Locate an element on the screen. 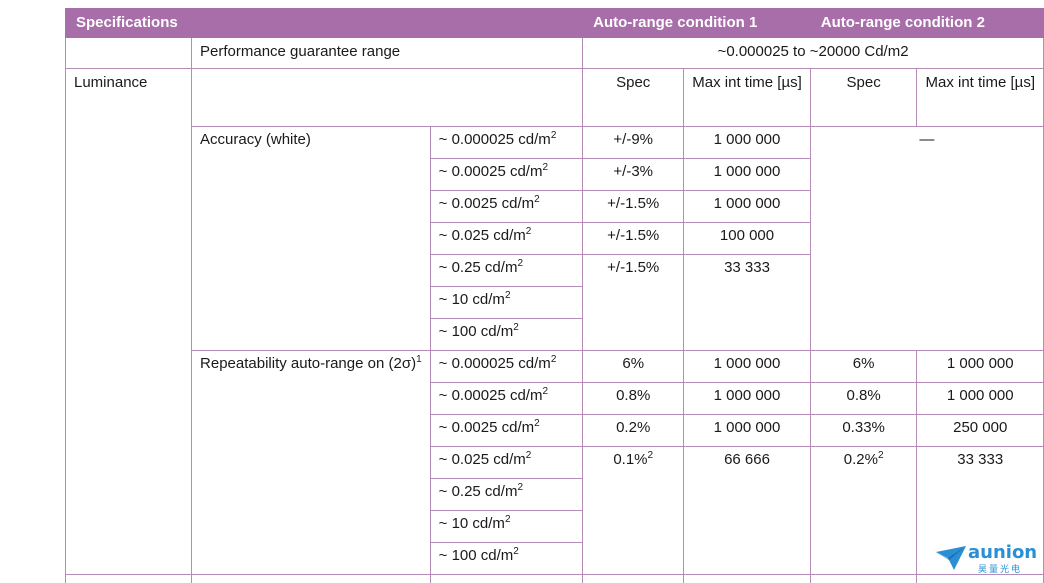 This screenshot has height=583, width=1044. col-spec-2: Spec is located at coordinates (863, 98).